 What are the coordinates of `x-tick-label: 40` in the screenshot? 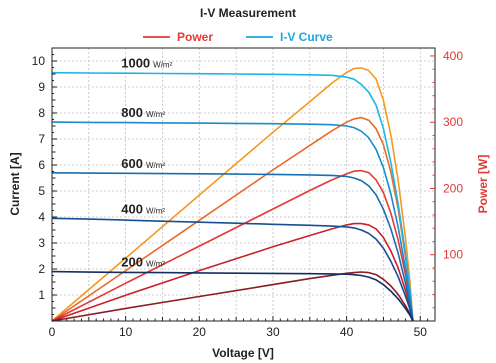 It's located at (347, 332).